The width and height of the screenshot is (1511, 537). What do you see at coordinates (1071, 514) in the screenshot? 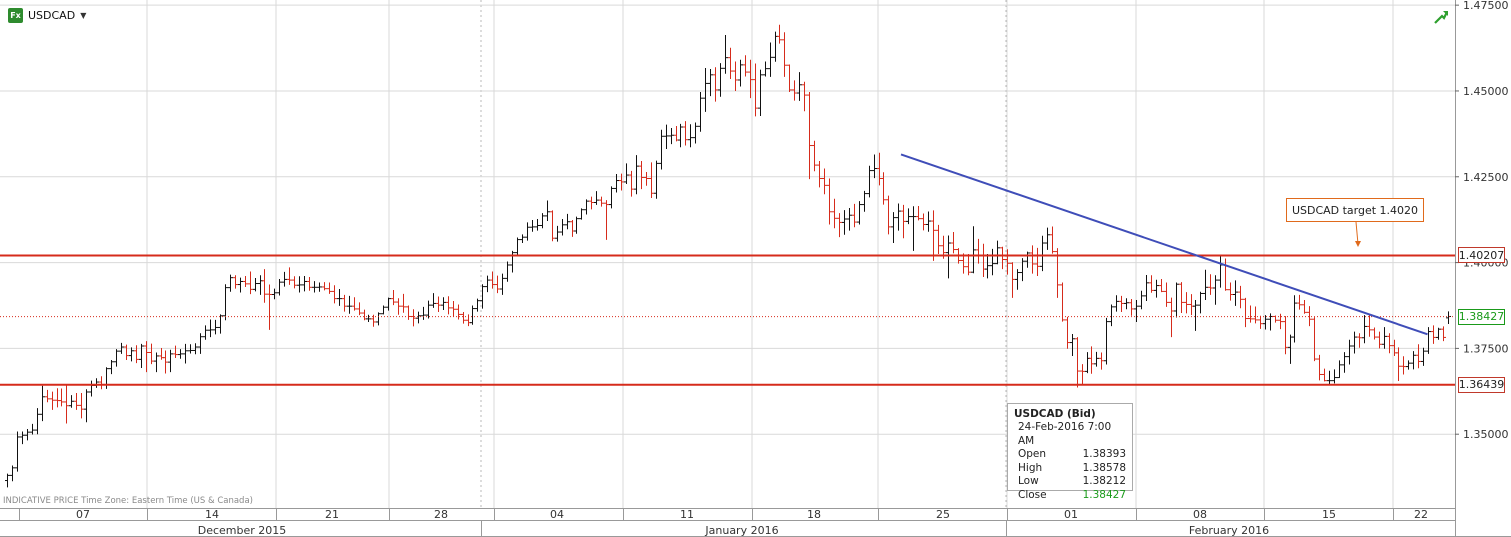
I see `x-tick-label: 01` at bounding box center [1071, 514].